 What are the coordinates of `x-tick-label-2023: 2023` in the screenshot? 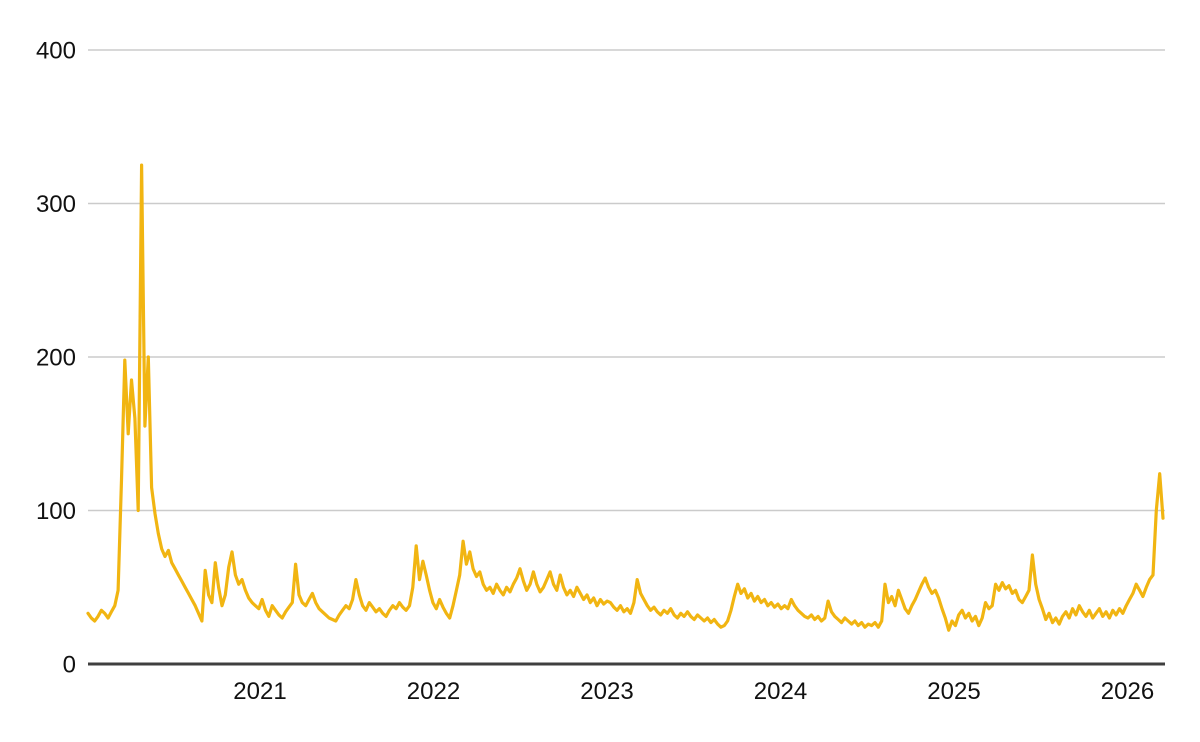 It's located at (606, 691).